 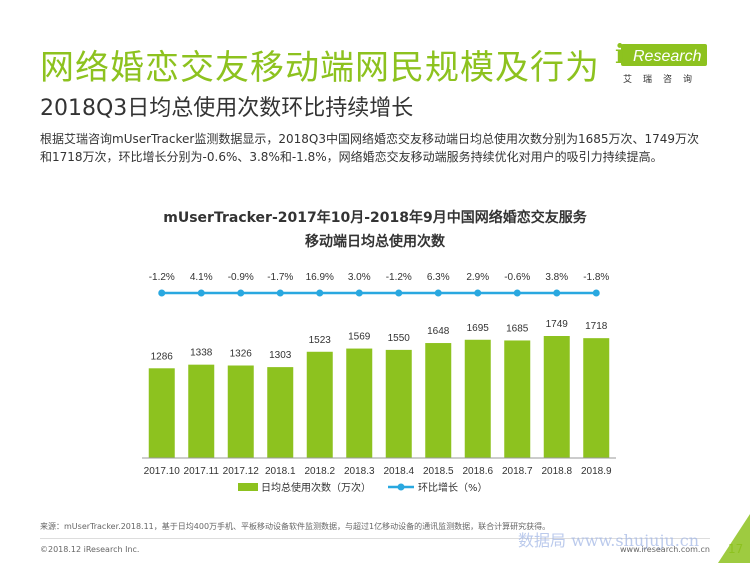 What do you see at coordinates (280, 355) in the screenshot?
I see `bar-label-2018.1: 1303` at bounding box center [280, 355].